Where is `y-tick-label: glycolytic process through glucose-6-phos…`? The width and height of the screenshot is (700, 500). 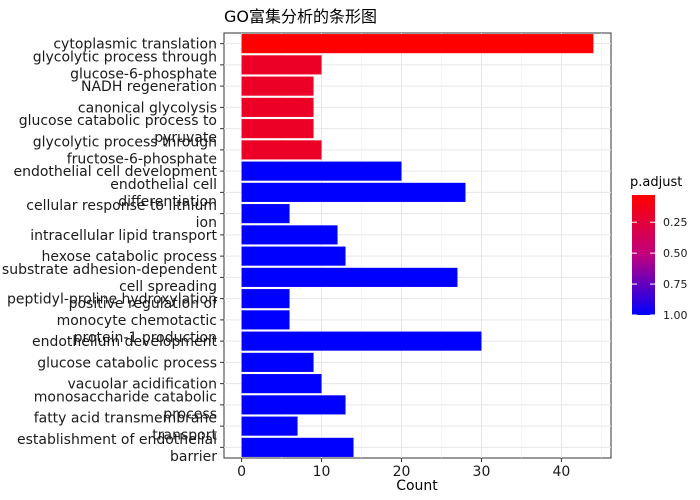
y-tick-label: glycolytic process through glucose-6-phos… is located at coordinates (125, 65).